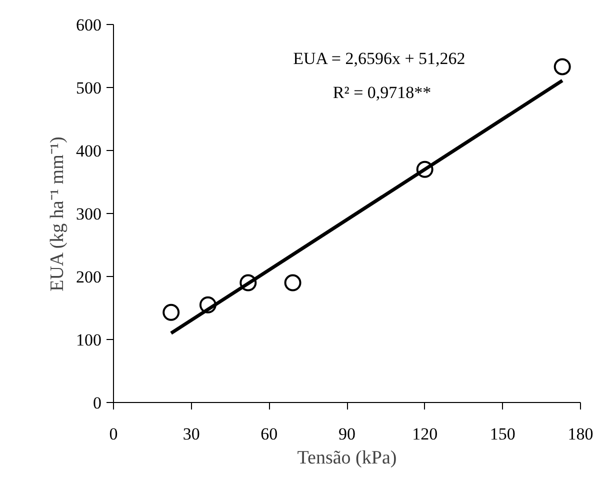 The image size is (597, 488). What do you see at coordinates (89, 277) in the screenshot?
I see `y-tick-label: 200` at bounding box center [89, 277].